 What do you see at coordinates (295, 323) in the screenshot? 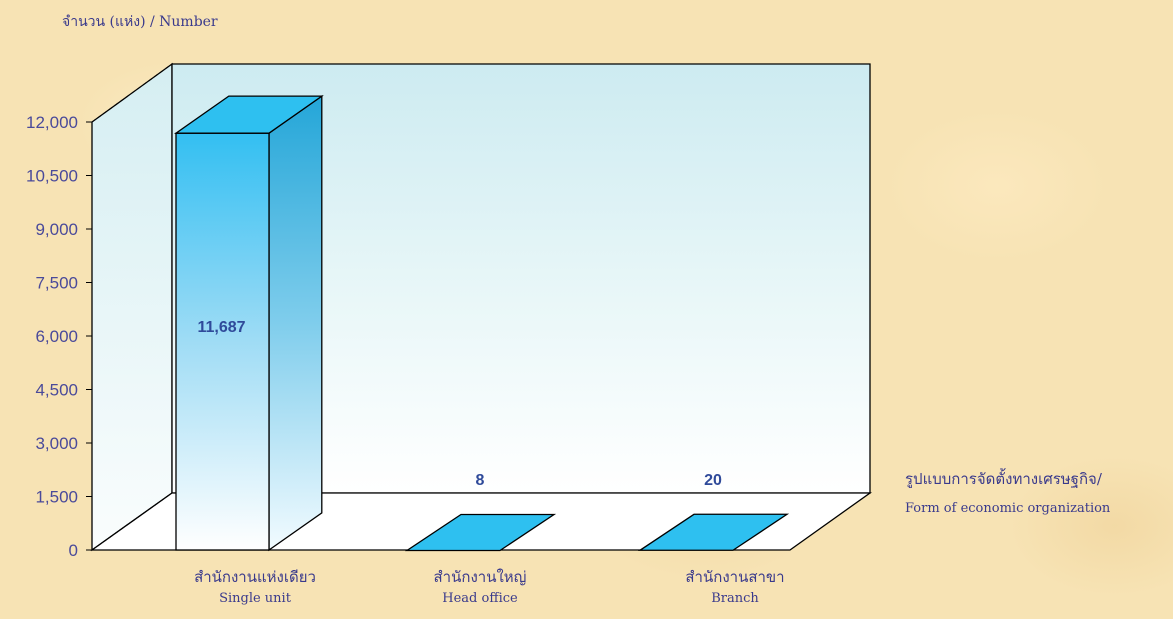
I see `bar-side` at bounding box center [295, 323].